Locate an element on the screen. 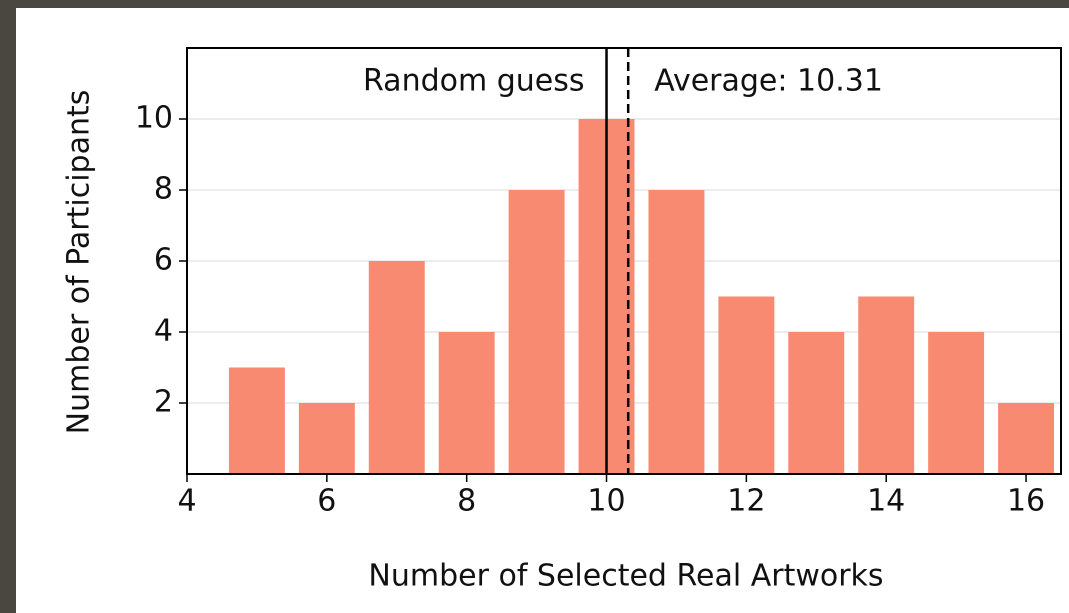 This screenshot has width=1069, height=613. x-tick-label: 4 is located at coordinates (186, 501).